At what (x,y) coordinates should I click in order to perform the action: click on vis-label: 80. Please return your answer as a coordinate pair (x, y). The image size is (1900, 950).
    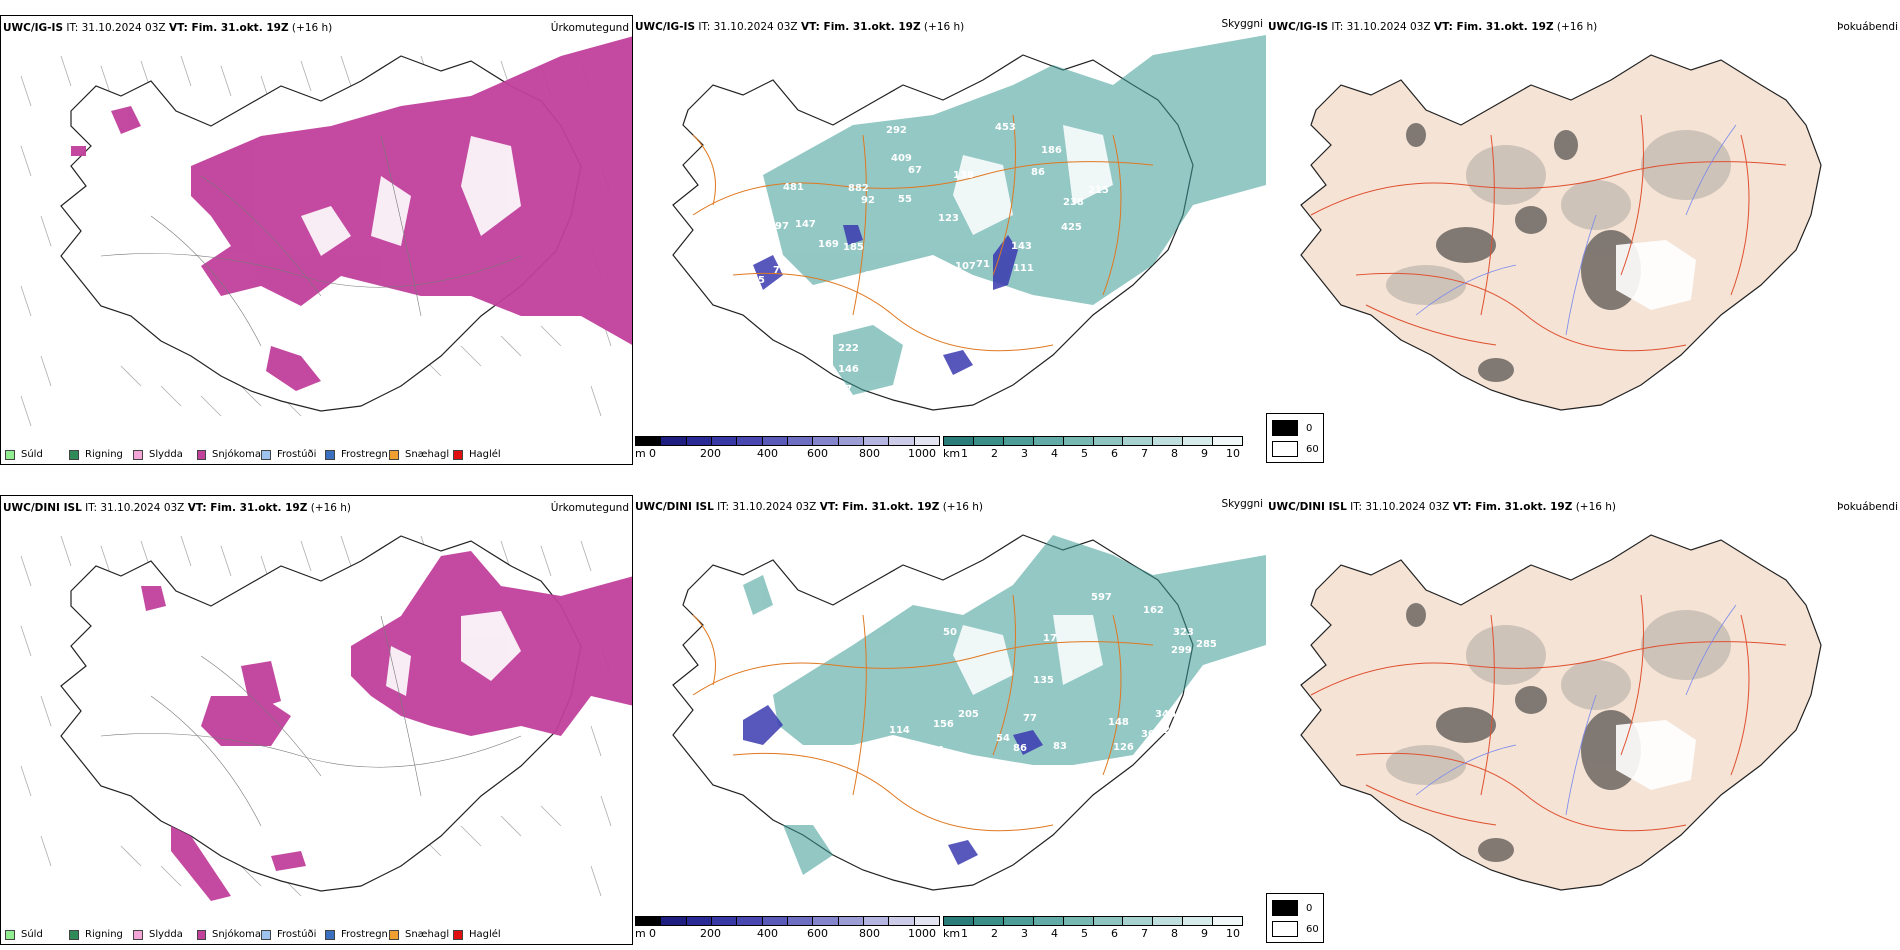
    Looking at the image, I should click on (788, 130).